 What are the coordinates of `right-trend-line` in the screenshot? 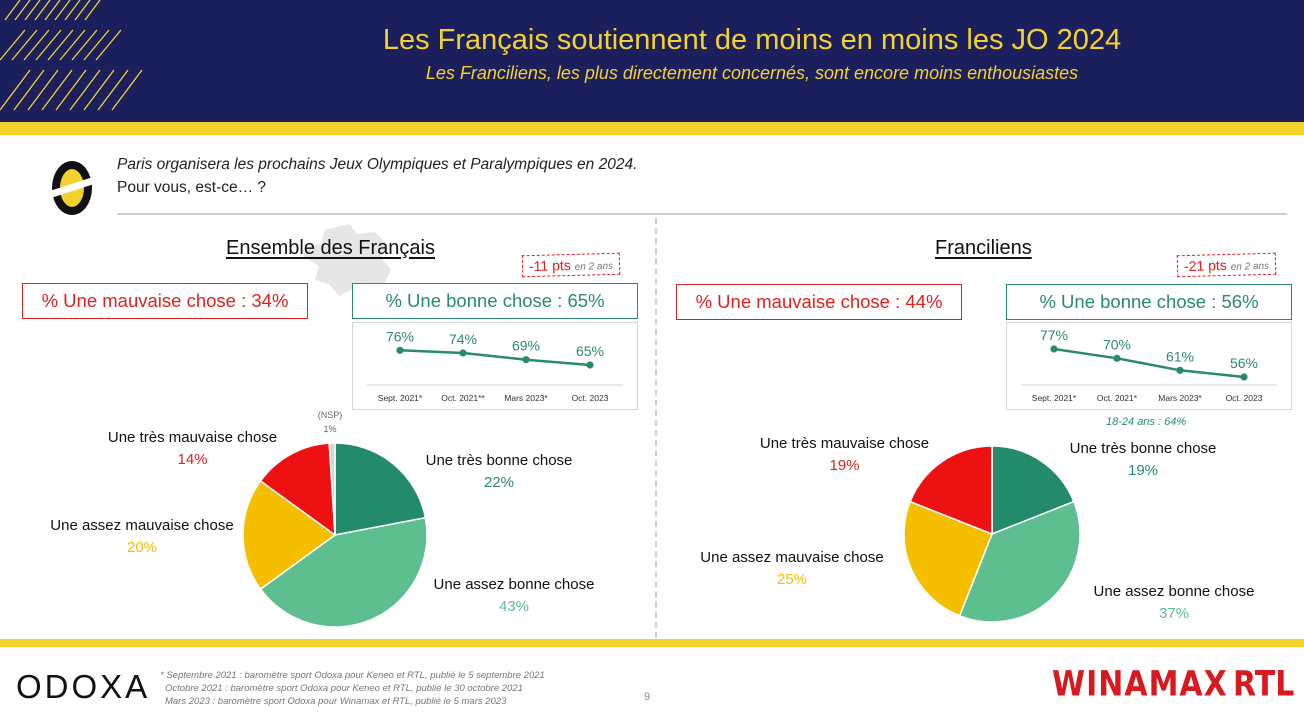 It's located at (1149, 363).